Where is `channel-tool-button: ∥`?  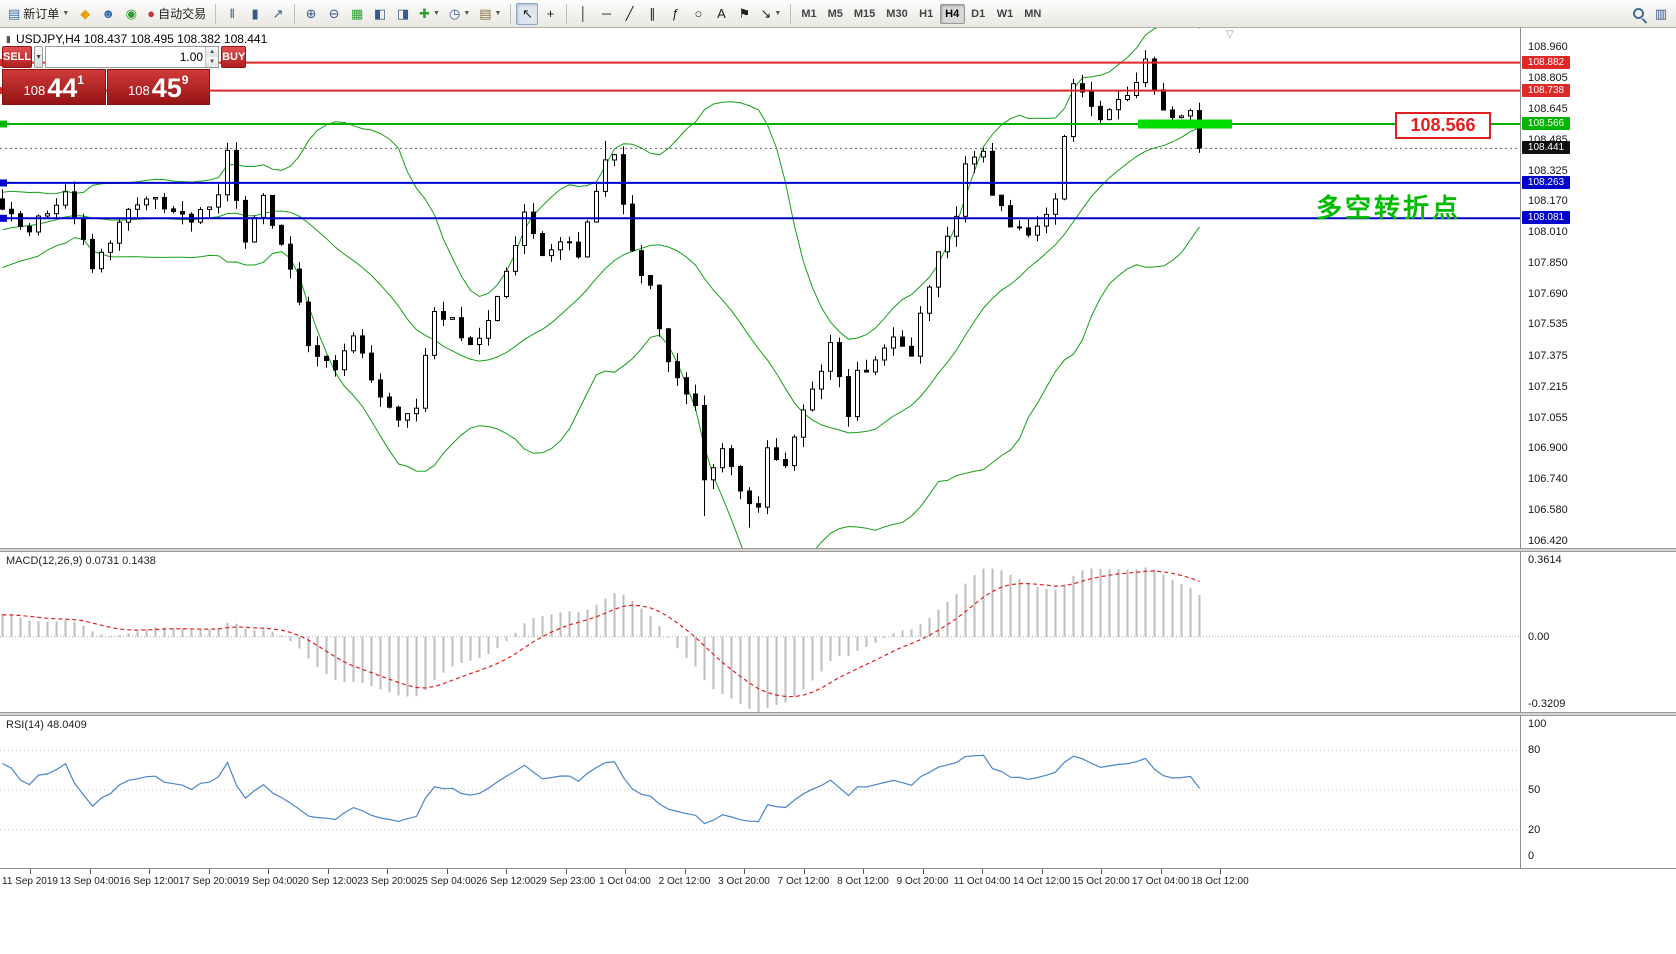
channel-tool-button: ∥ is located at coordinates (652, 14).